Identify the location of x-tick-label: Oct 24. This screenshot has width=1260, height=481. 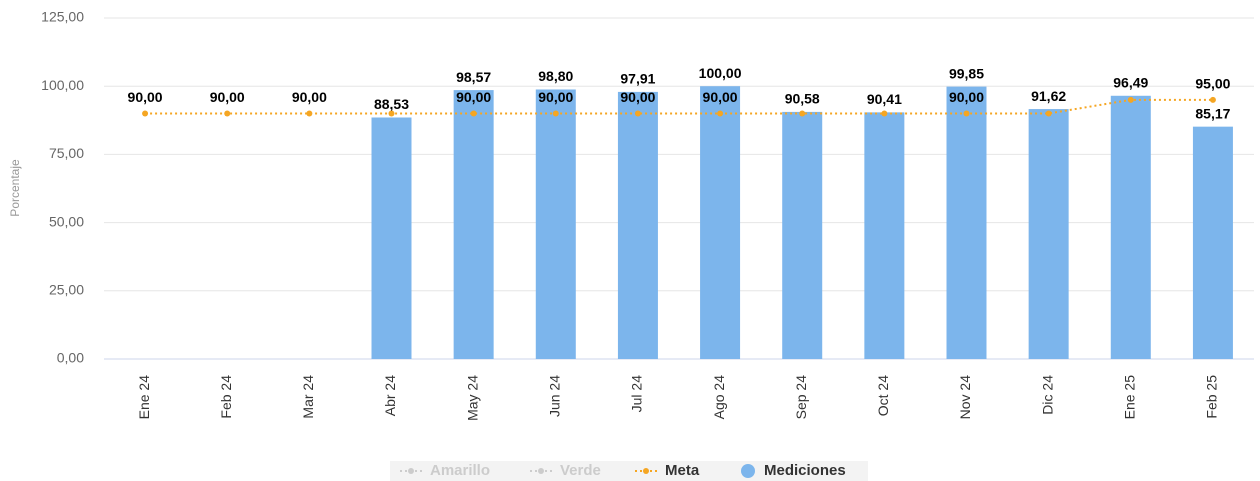
(883, 395).